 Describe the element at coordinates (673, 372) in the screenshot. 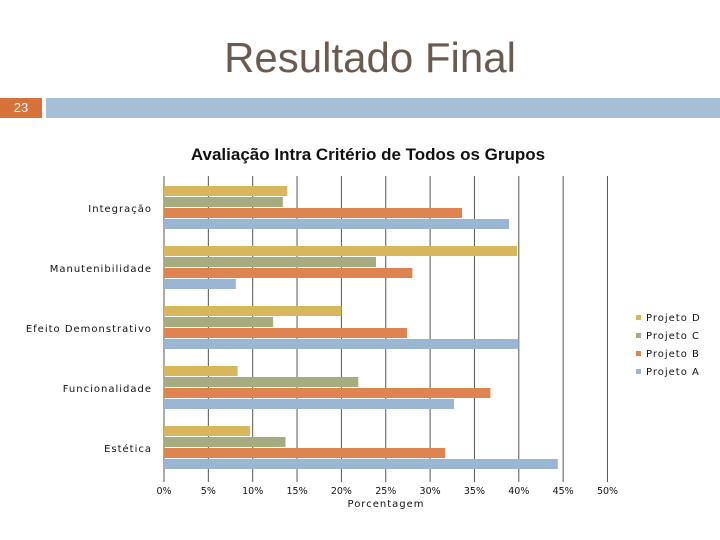

I see `legend-label: Projeto A` at that location.